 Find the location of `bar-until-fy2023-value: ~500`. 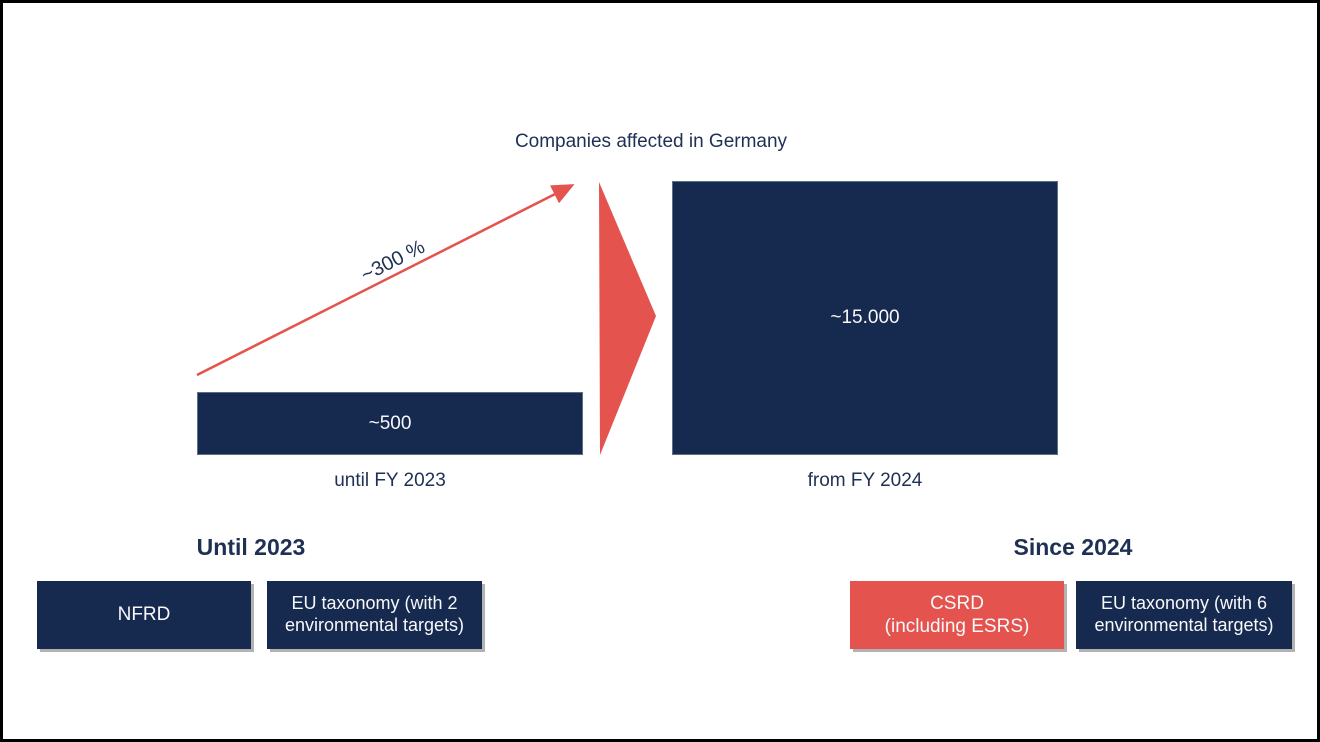

bar-until-fy2023-value: ~500 is located at coordinates (390, 423).